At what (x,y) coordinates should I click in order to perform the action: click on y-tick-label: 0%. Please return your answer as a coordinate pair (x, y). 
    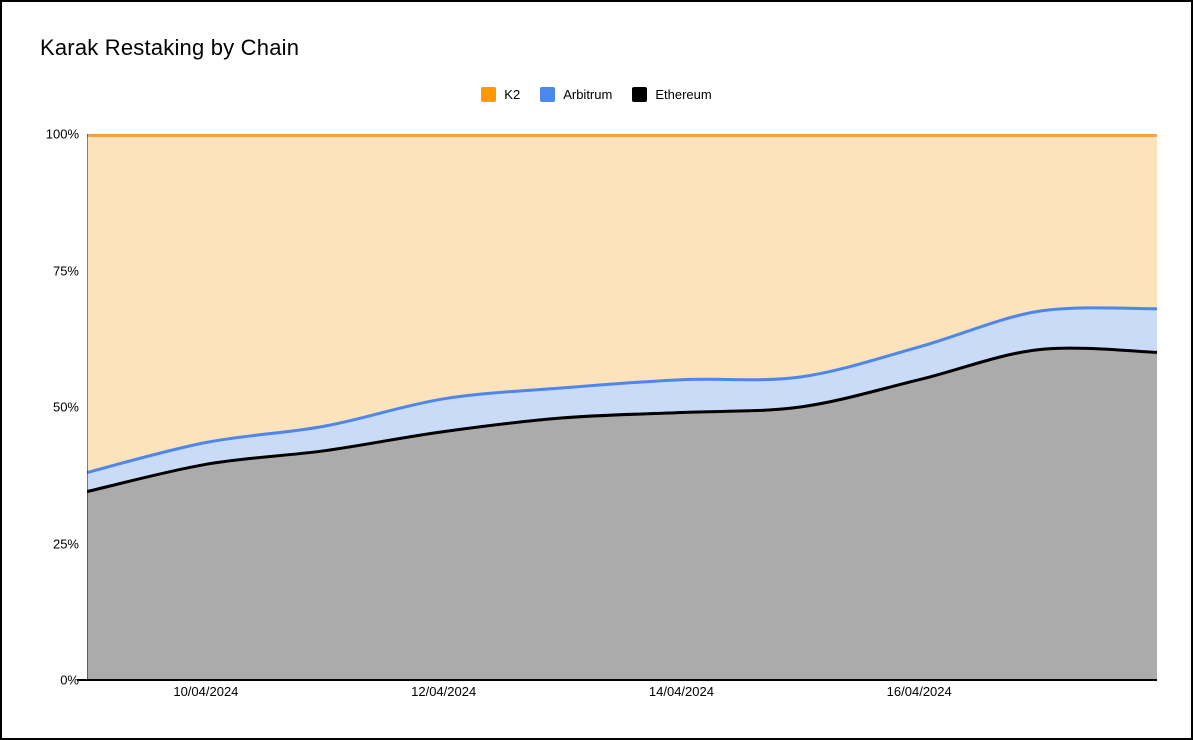
    Looking at the image, I should click on (69, 680).